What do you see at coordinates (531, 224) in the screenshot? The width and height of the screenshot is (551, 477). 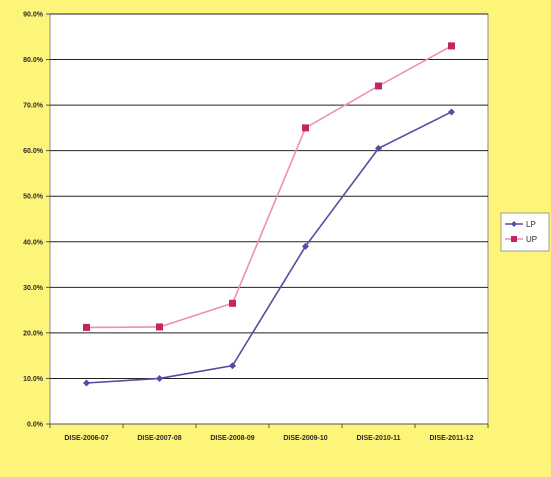 I see `legend-label-lp: LP` at bounding box center [531, 224].